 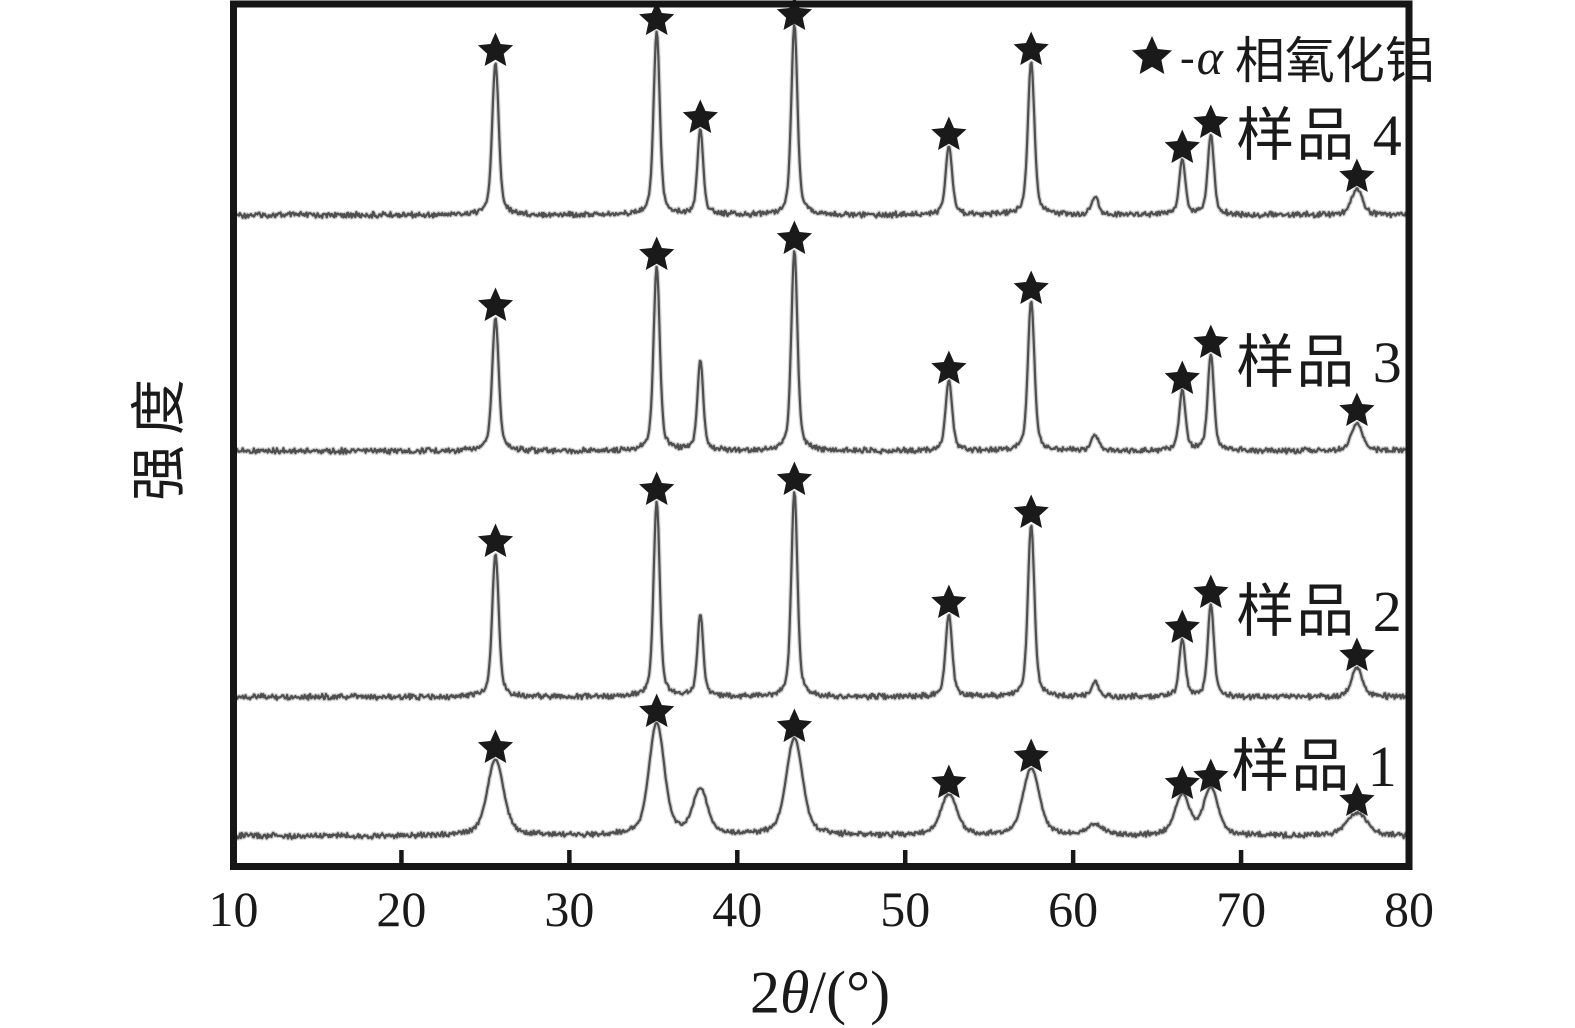 I want to click on x-axis-label-unit: /(°), so click(x=850, y=992).